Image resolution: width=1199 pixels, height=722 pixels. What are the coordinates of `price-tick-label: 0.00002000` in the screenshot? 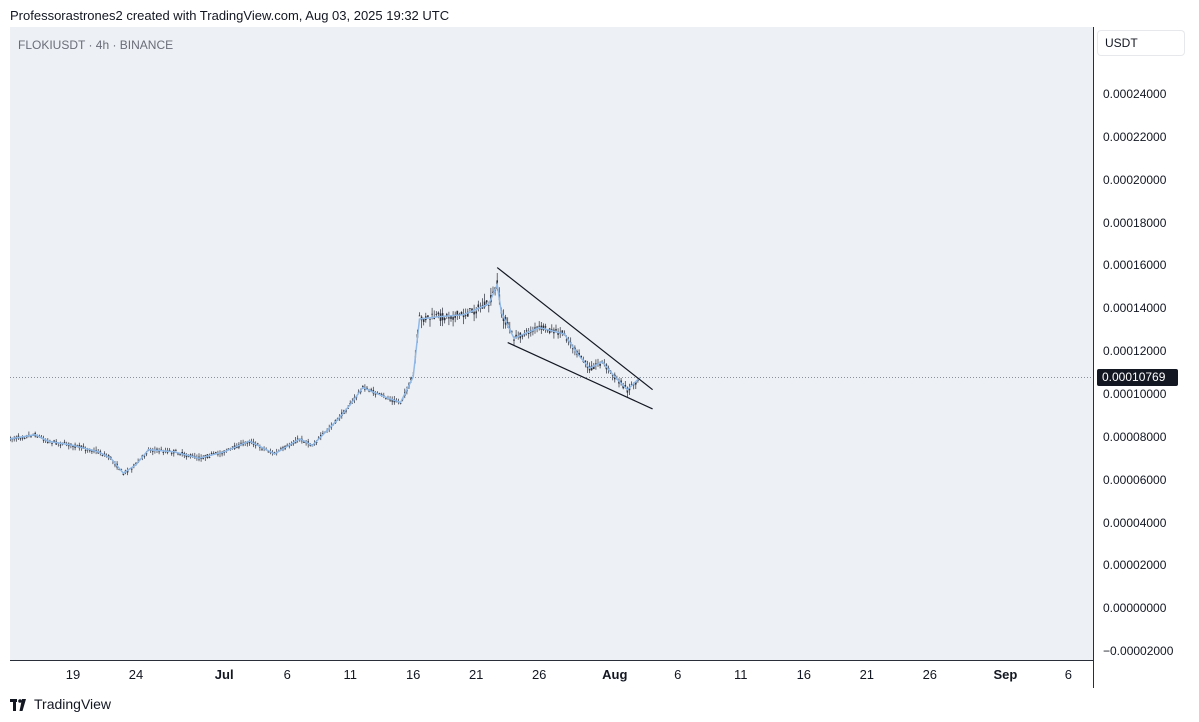 It's located at (1135, 565).